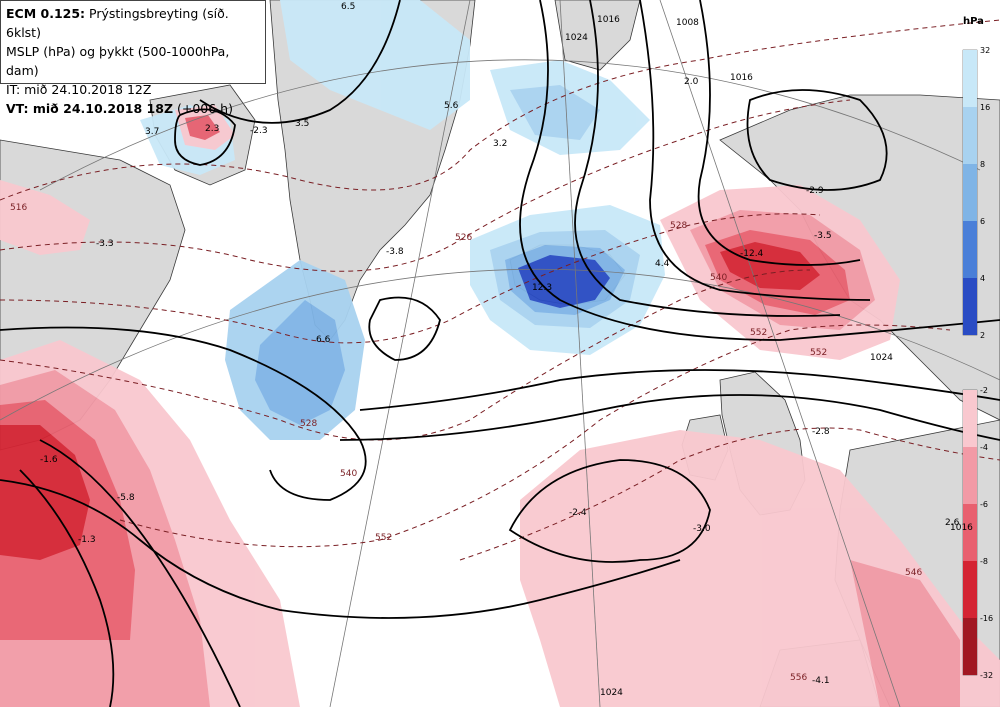  Describe the element at coordinates (973, 21) in the screenshot. I see `legend-unit: hPa` at that location.